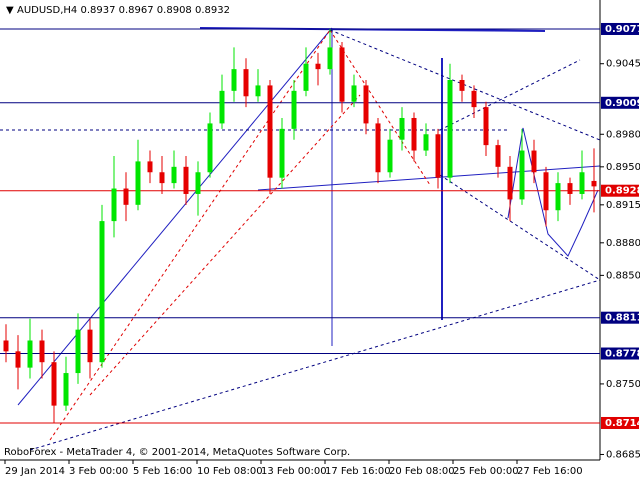 This screenshot has height=480, width=640. I want to click on level-label: 0.8778, so click(622, 354).